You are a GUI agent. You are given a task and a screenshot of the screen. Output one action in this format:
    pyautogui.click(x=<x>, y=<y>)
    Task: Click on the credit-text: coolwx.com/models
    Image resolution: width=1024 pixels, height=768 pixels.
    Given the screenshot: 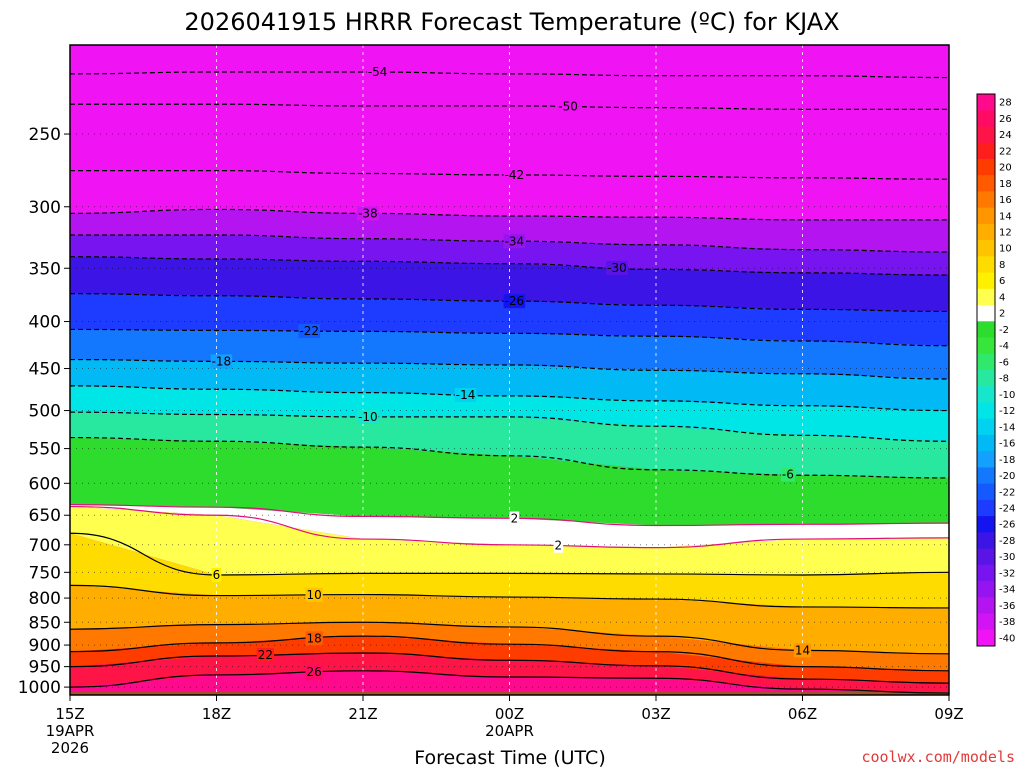 What is the action you would take?
    pyautogui.click(x=938, y=757)
    